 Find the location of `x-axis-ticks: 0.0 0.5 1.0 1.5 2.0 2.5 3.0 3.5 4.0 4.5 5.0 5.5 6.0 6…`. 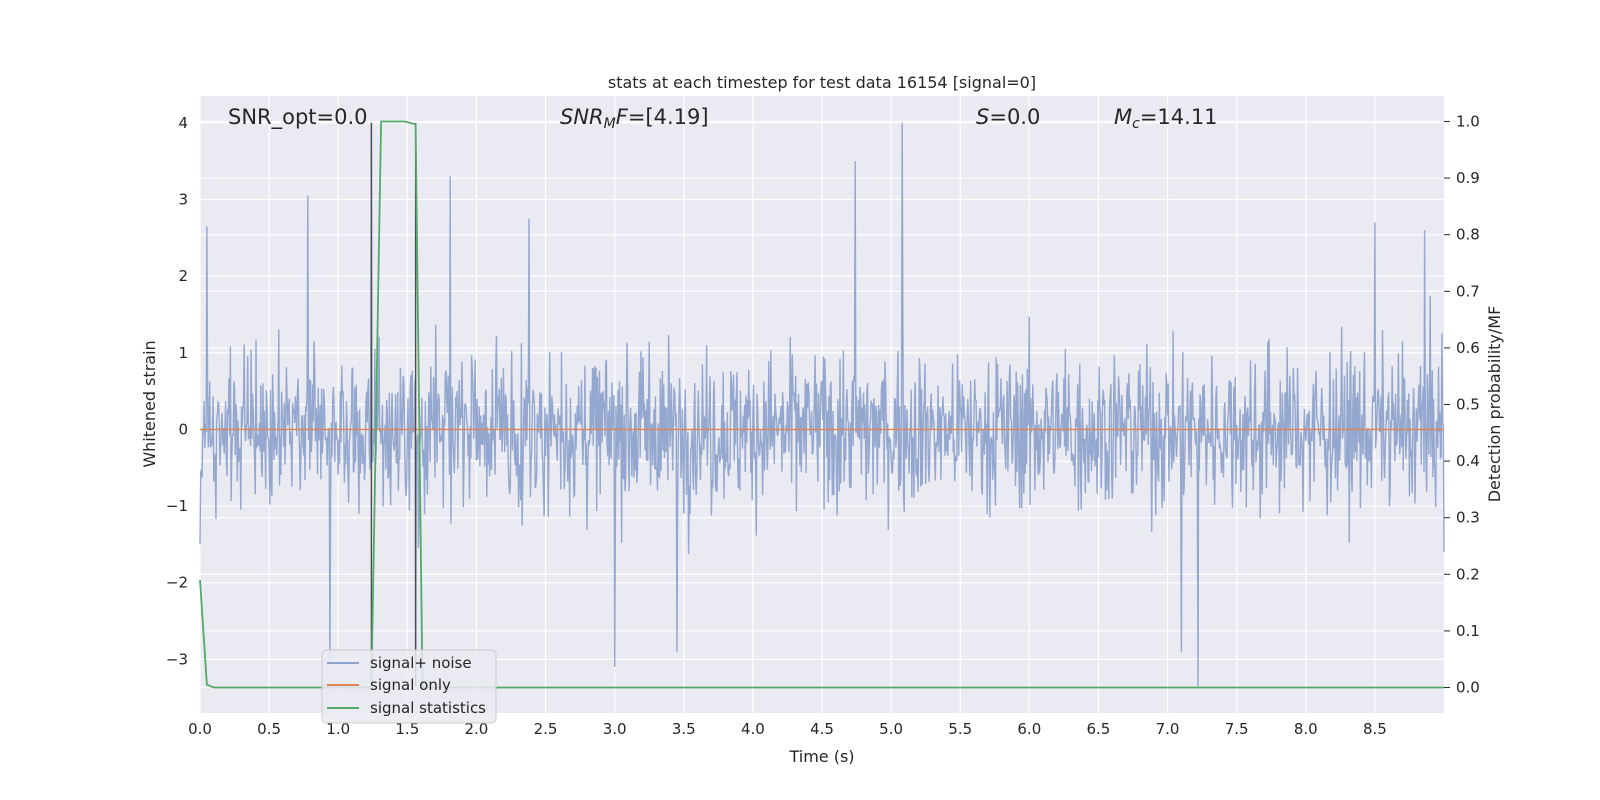

x-axis-ticks: 0.0 0.5 1.0 1.5 2.0 2.5 3.0 3.5 4.0 4.5 5.0 5.5 6.0 6… is located at coordinates (787, 729).